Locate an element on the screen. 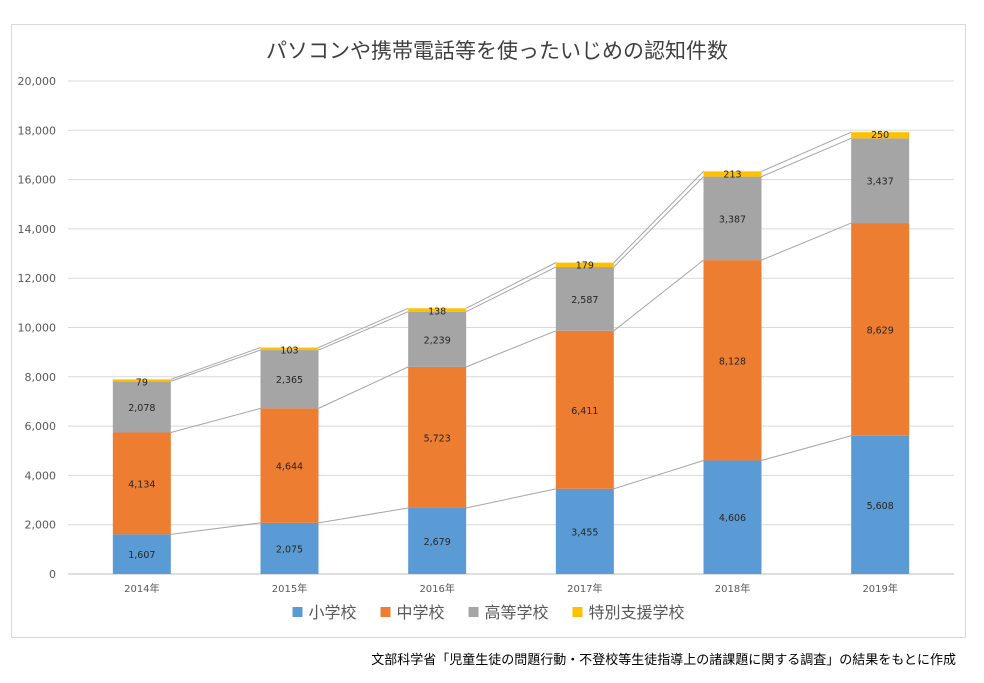 The height and width of the screenshot is (683, 984). data-label: 2,075 is located at coordinates (289, 549).